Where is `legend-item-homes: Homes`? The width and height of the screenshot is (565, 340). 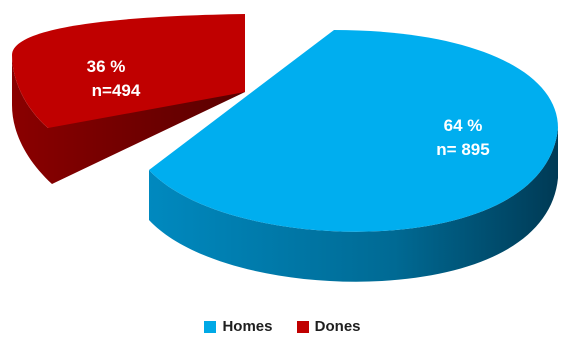 legend-item-homes: Homes is located at coordinates (238, 326).